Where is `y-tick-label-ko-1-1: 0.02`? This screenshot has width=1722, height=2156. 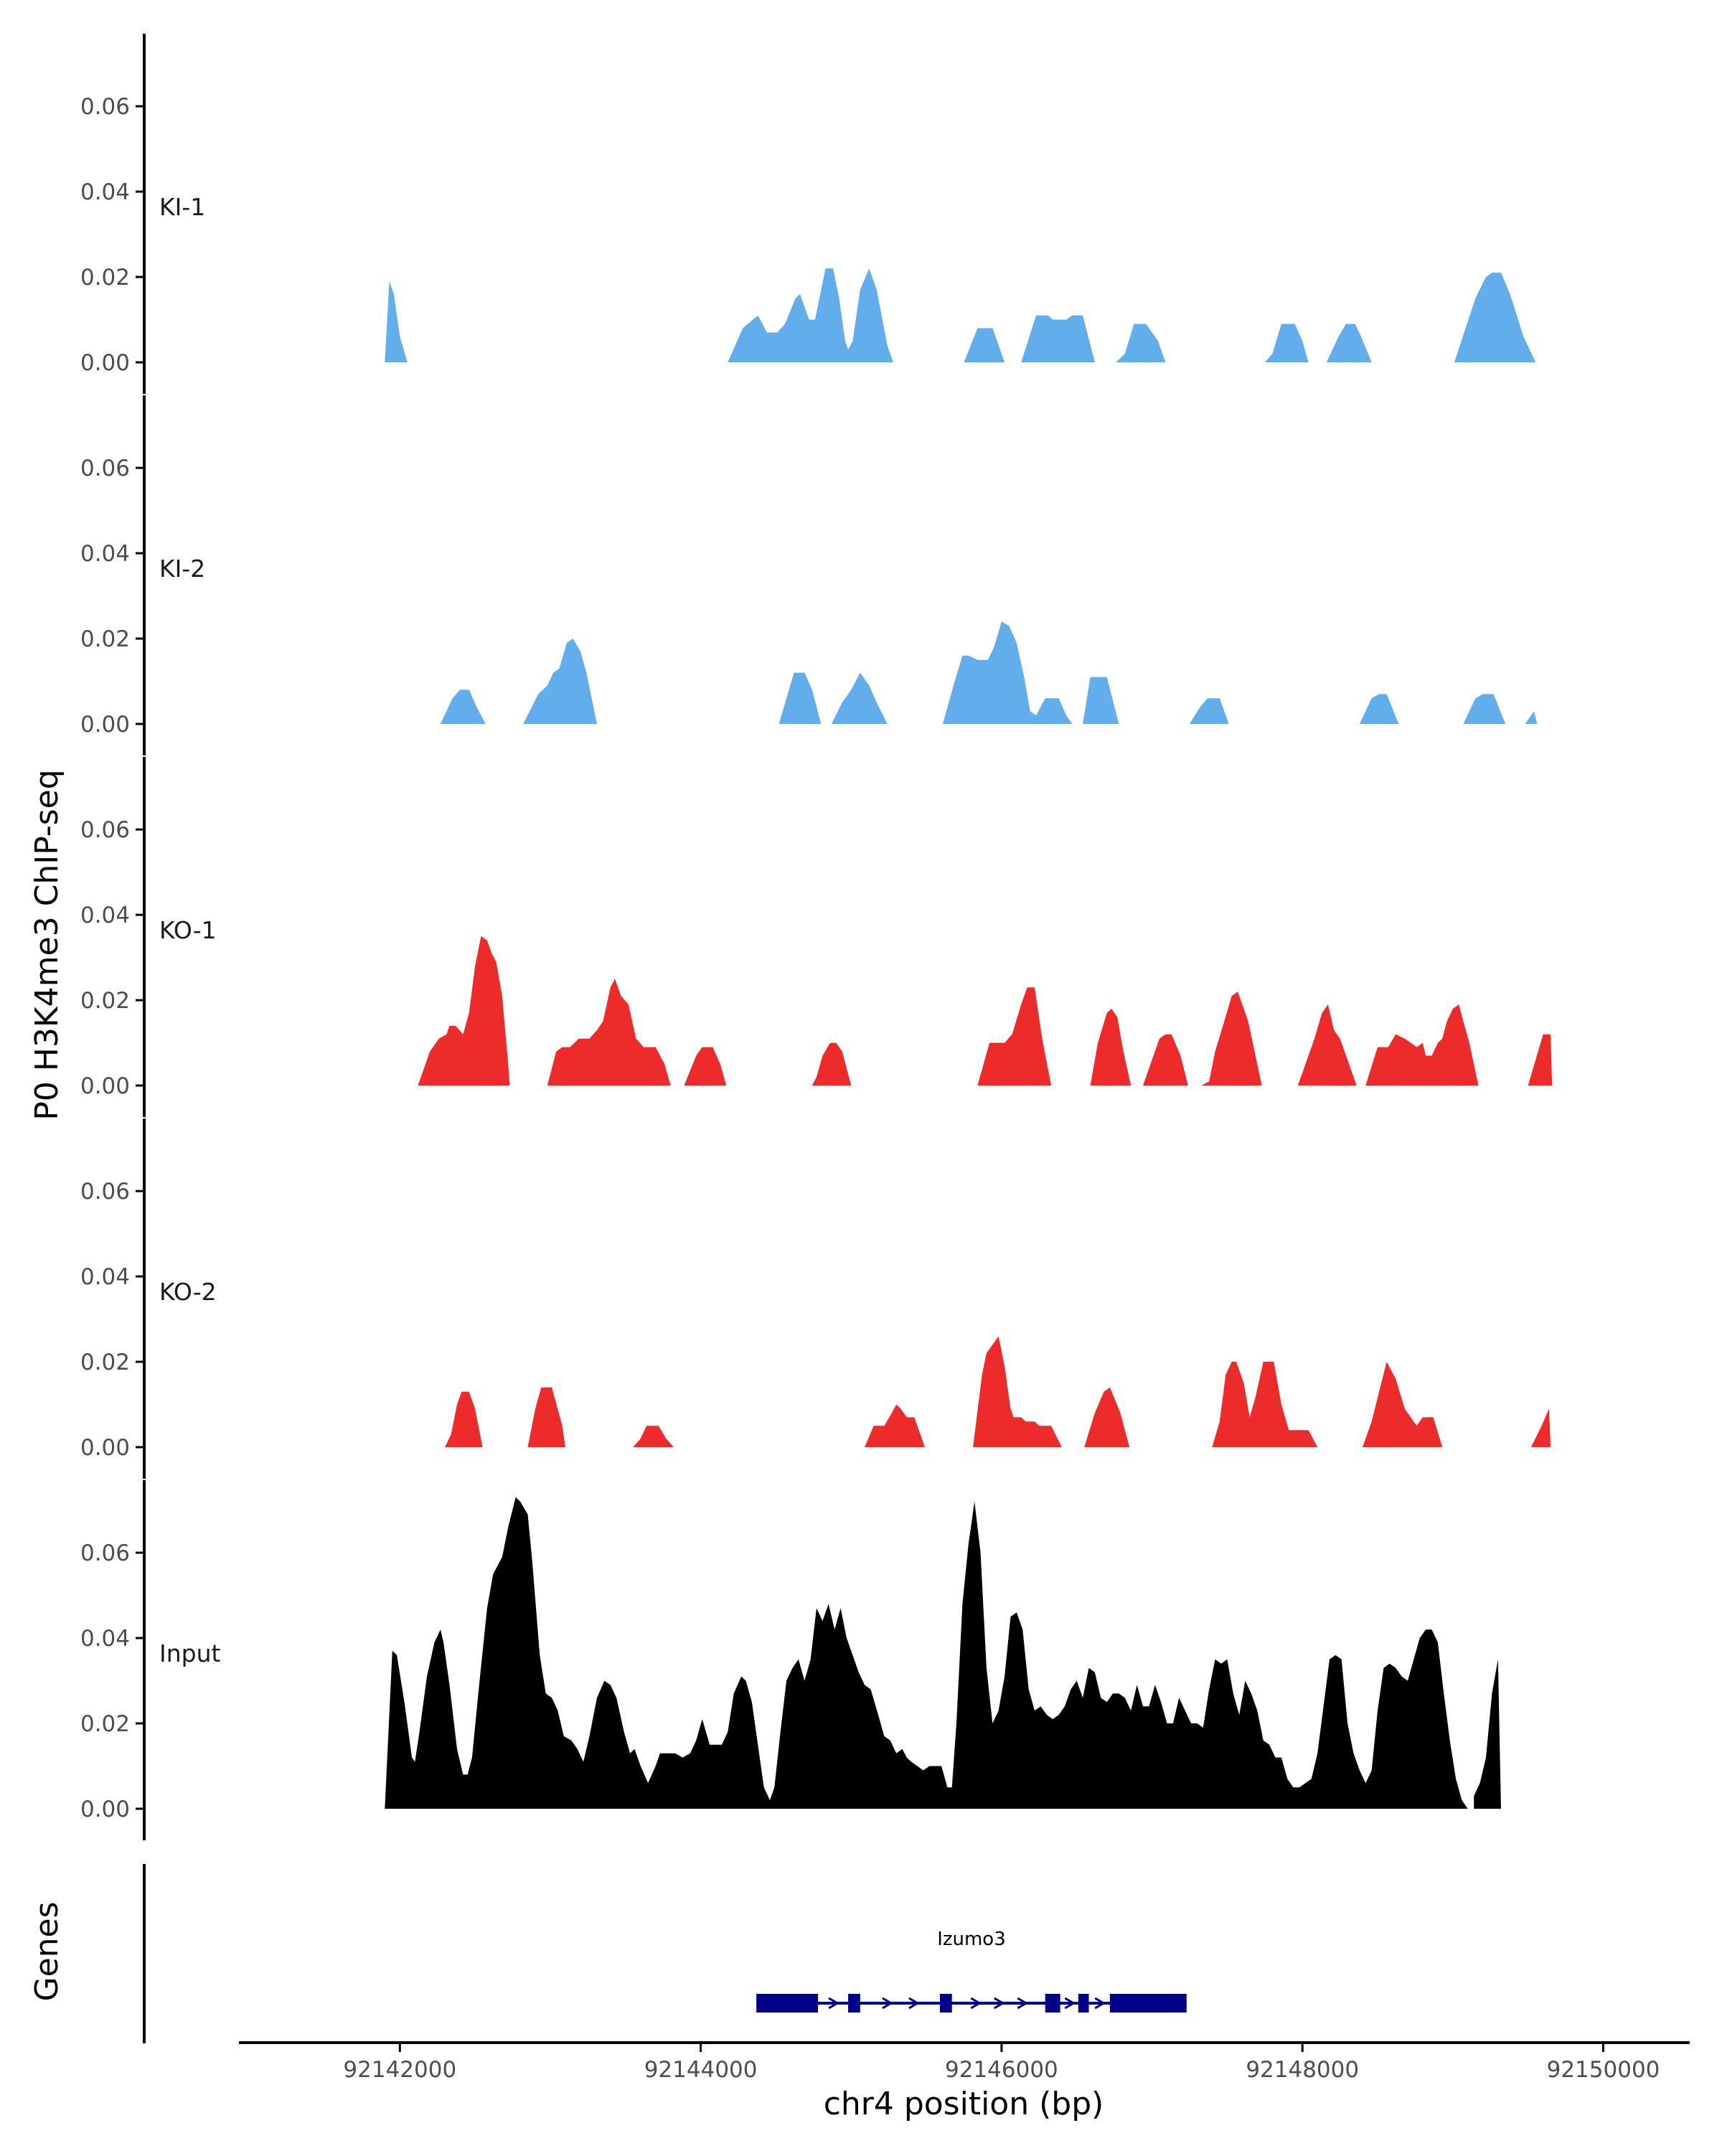
y-tick-label-ko-1-1: 0.02 is located at coordinates (105, 1001).